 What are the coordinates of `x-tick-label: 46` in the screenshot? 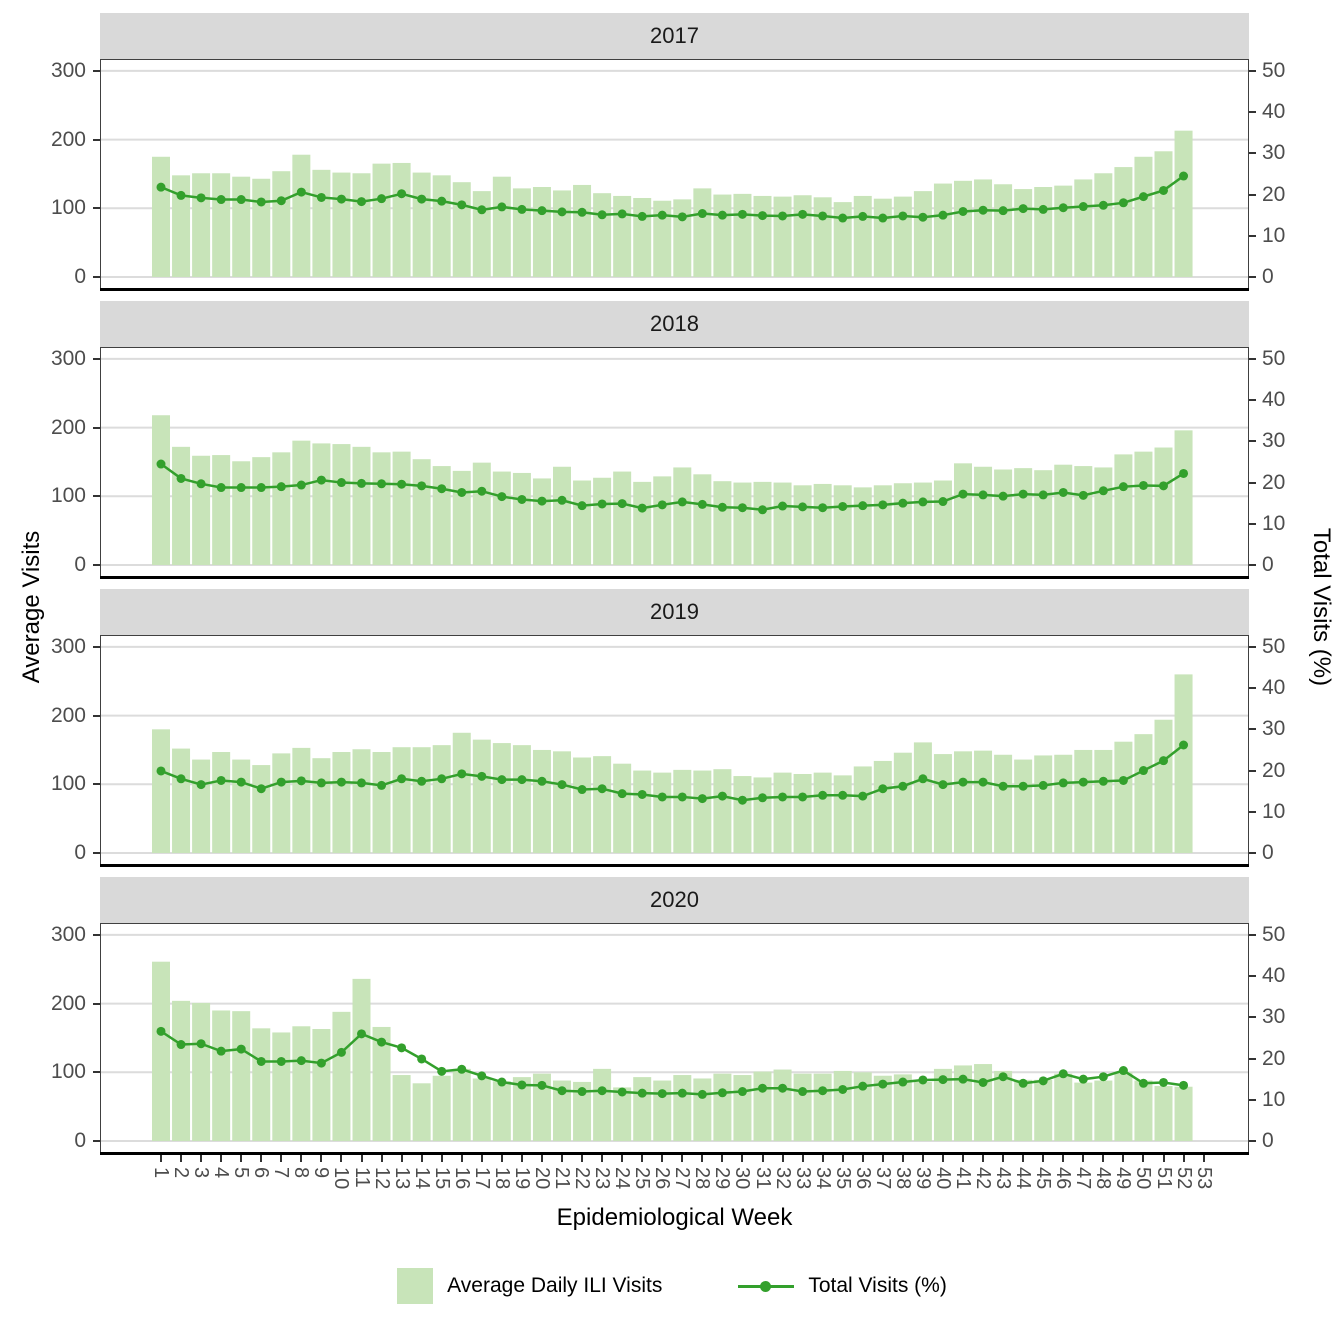 It's located at (1063, 1178).